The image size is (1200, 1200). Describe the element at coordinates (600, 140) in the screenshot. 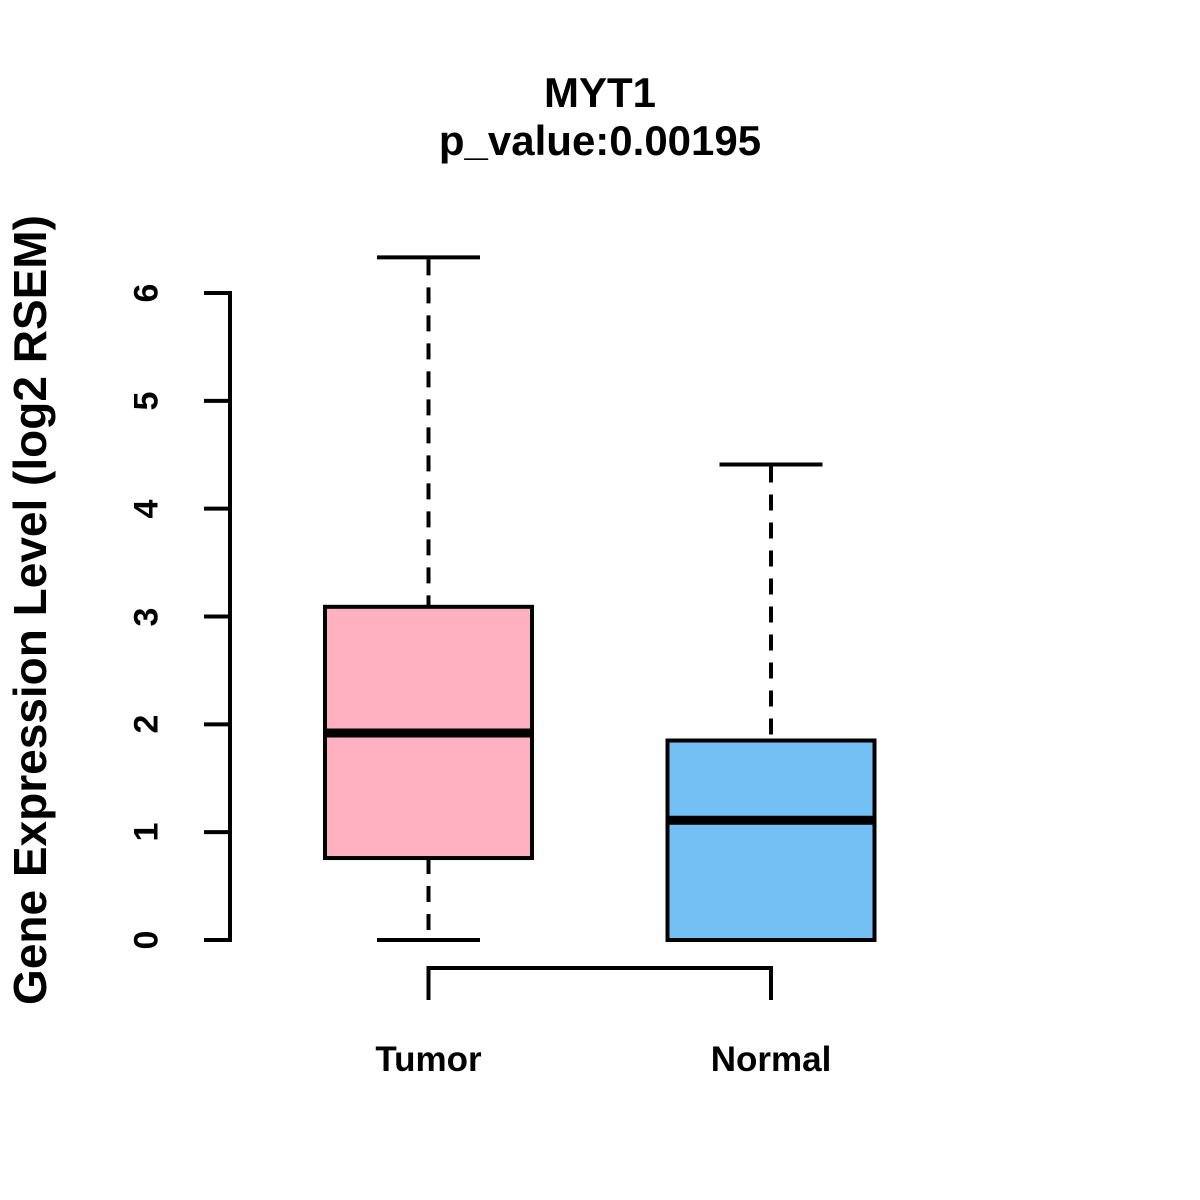

I see `chart-subtitle: p_value:0.00195` at that location.